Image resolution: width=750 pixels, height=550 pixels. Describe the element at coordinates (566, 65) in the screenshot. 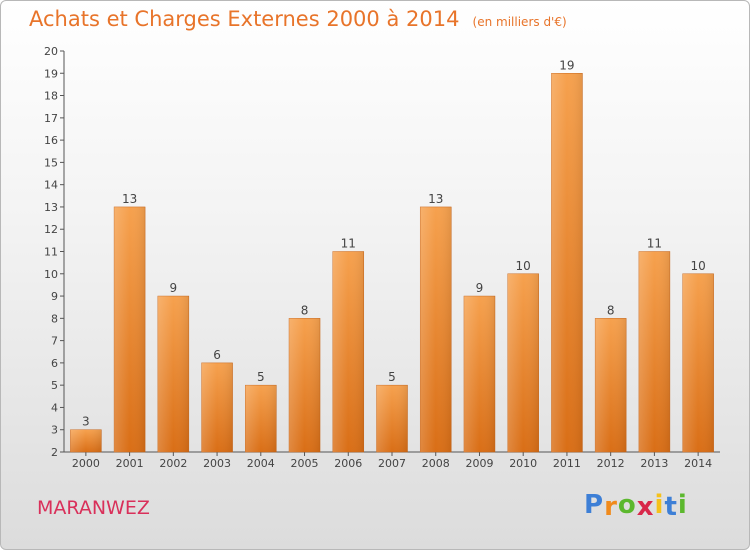

I see `bar-value-label: 19` at that location.